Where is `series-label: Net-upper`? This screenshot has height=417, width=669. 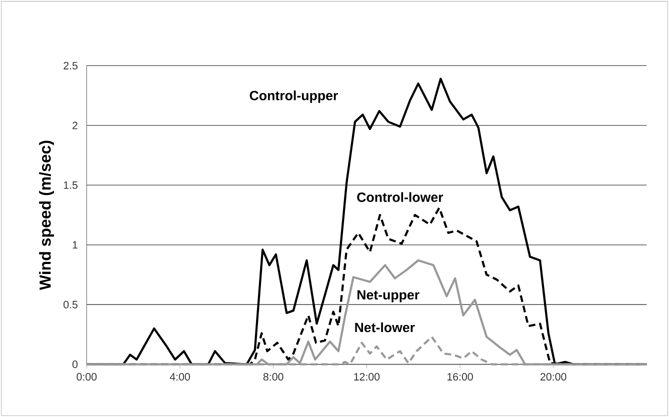
series-label: Net-upper is located at coordinates (389, 296).